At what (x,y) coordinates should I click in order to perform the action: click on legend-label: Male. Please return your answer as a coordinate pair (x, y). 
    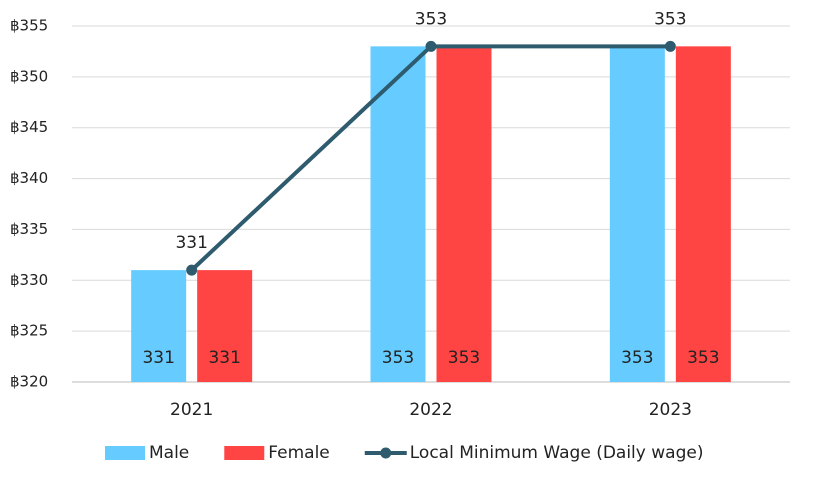
    Looking at the image, I should click on (169, 453).